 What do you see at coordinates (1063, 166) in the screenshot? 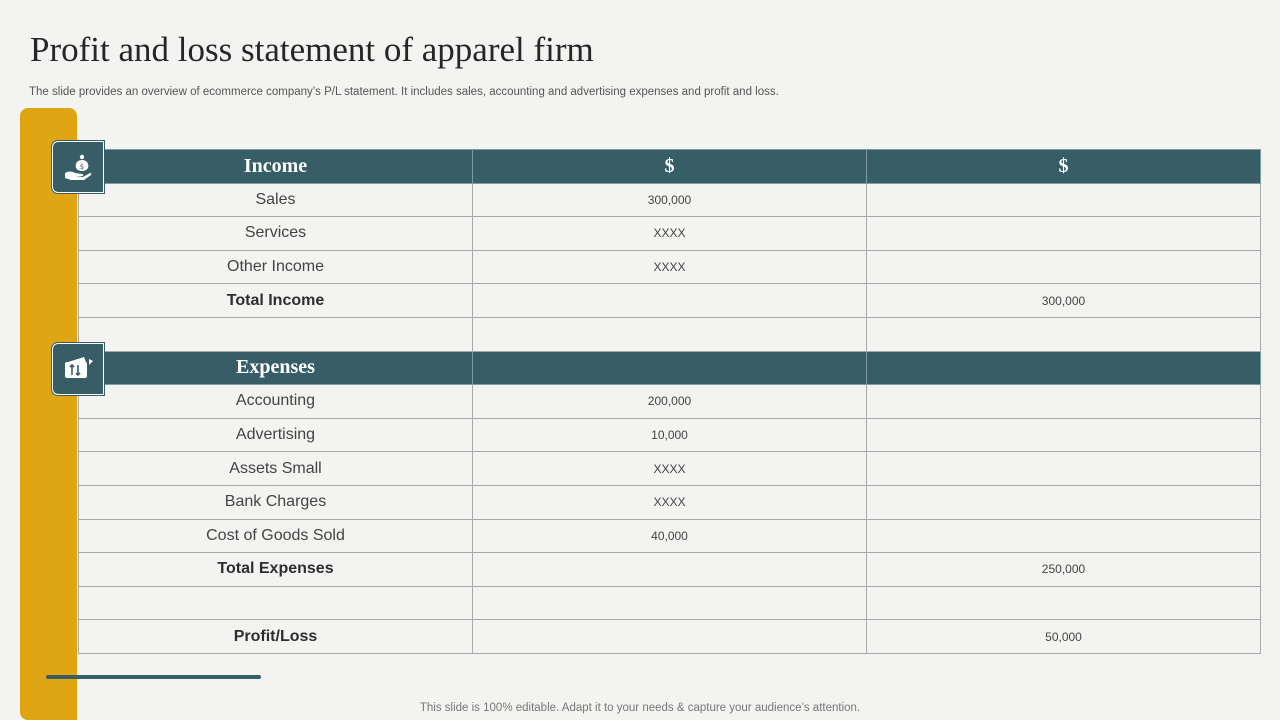
I see `income-header-col3: $` at bounding box center [1063, 166].